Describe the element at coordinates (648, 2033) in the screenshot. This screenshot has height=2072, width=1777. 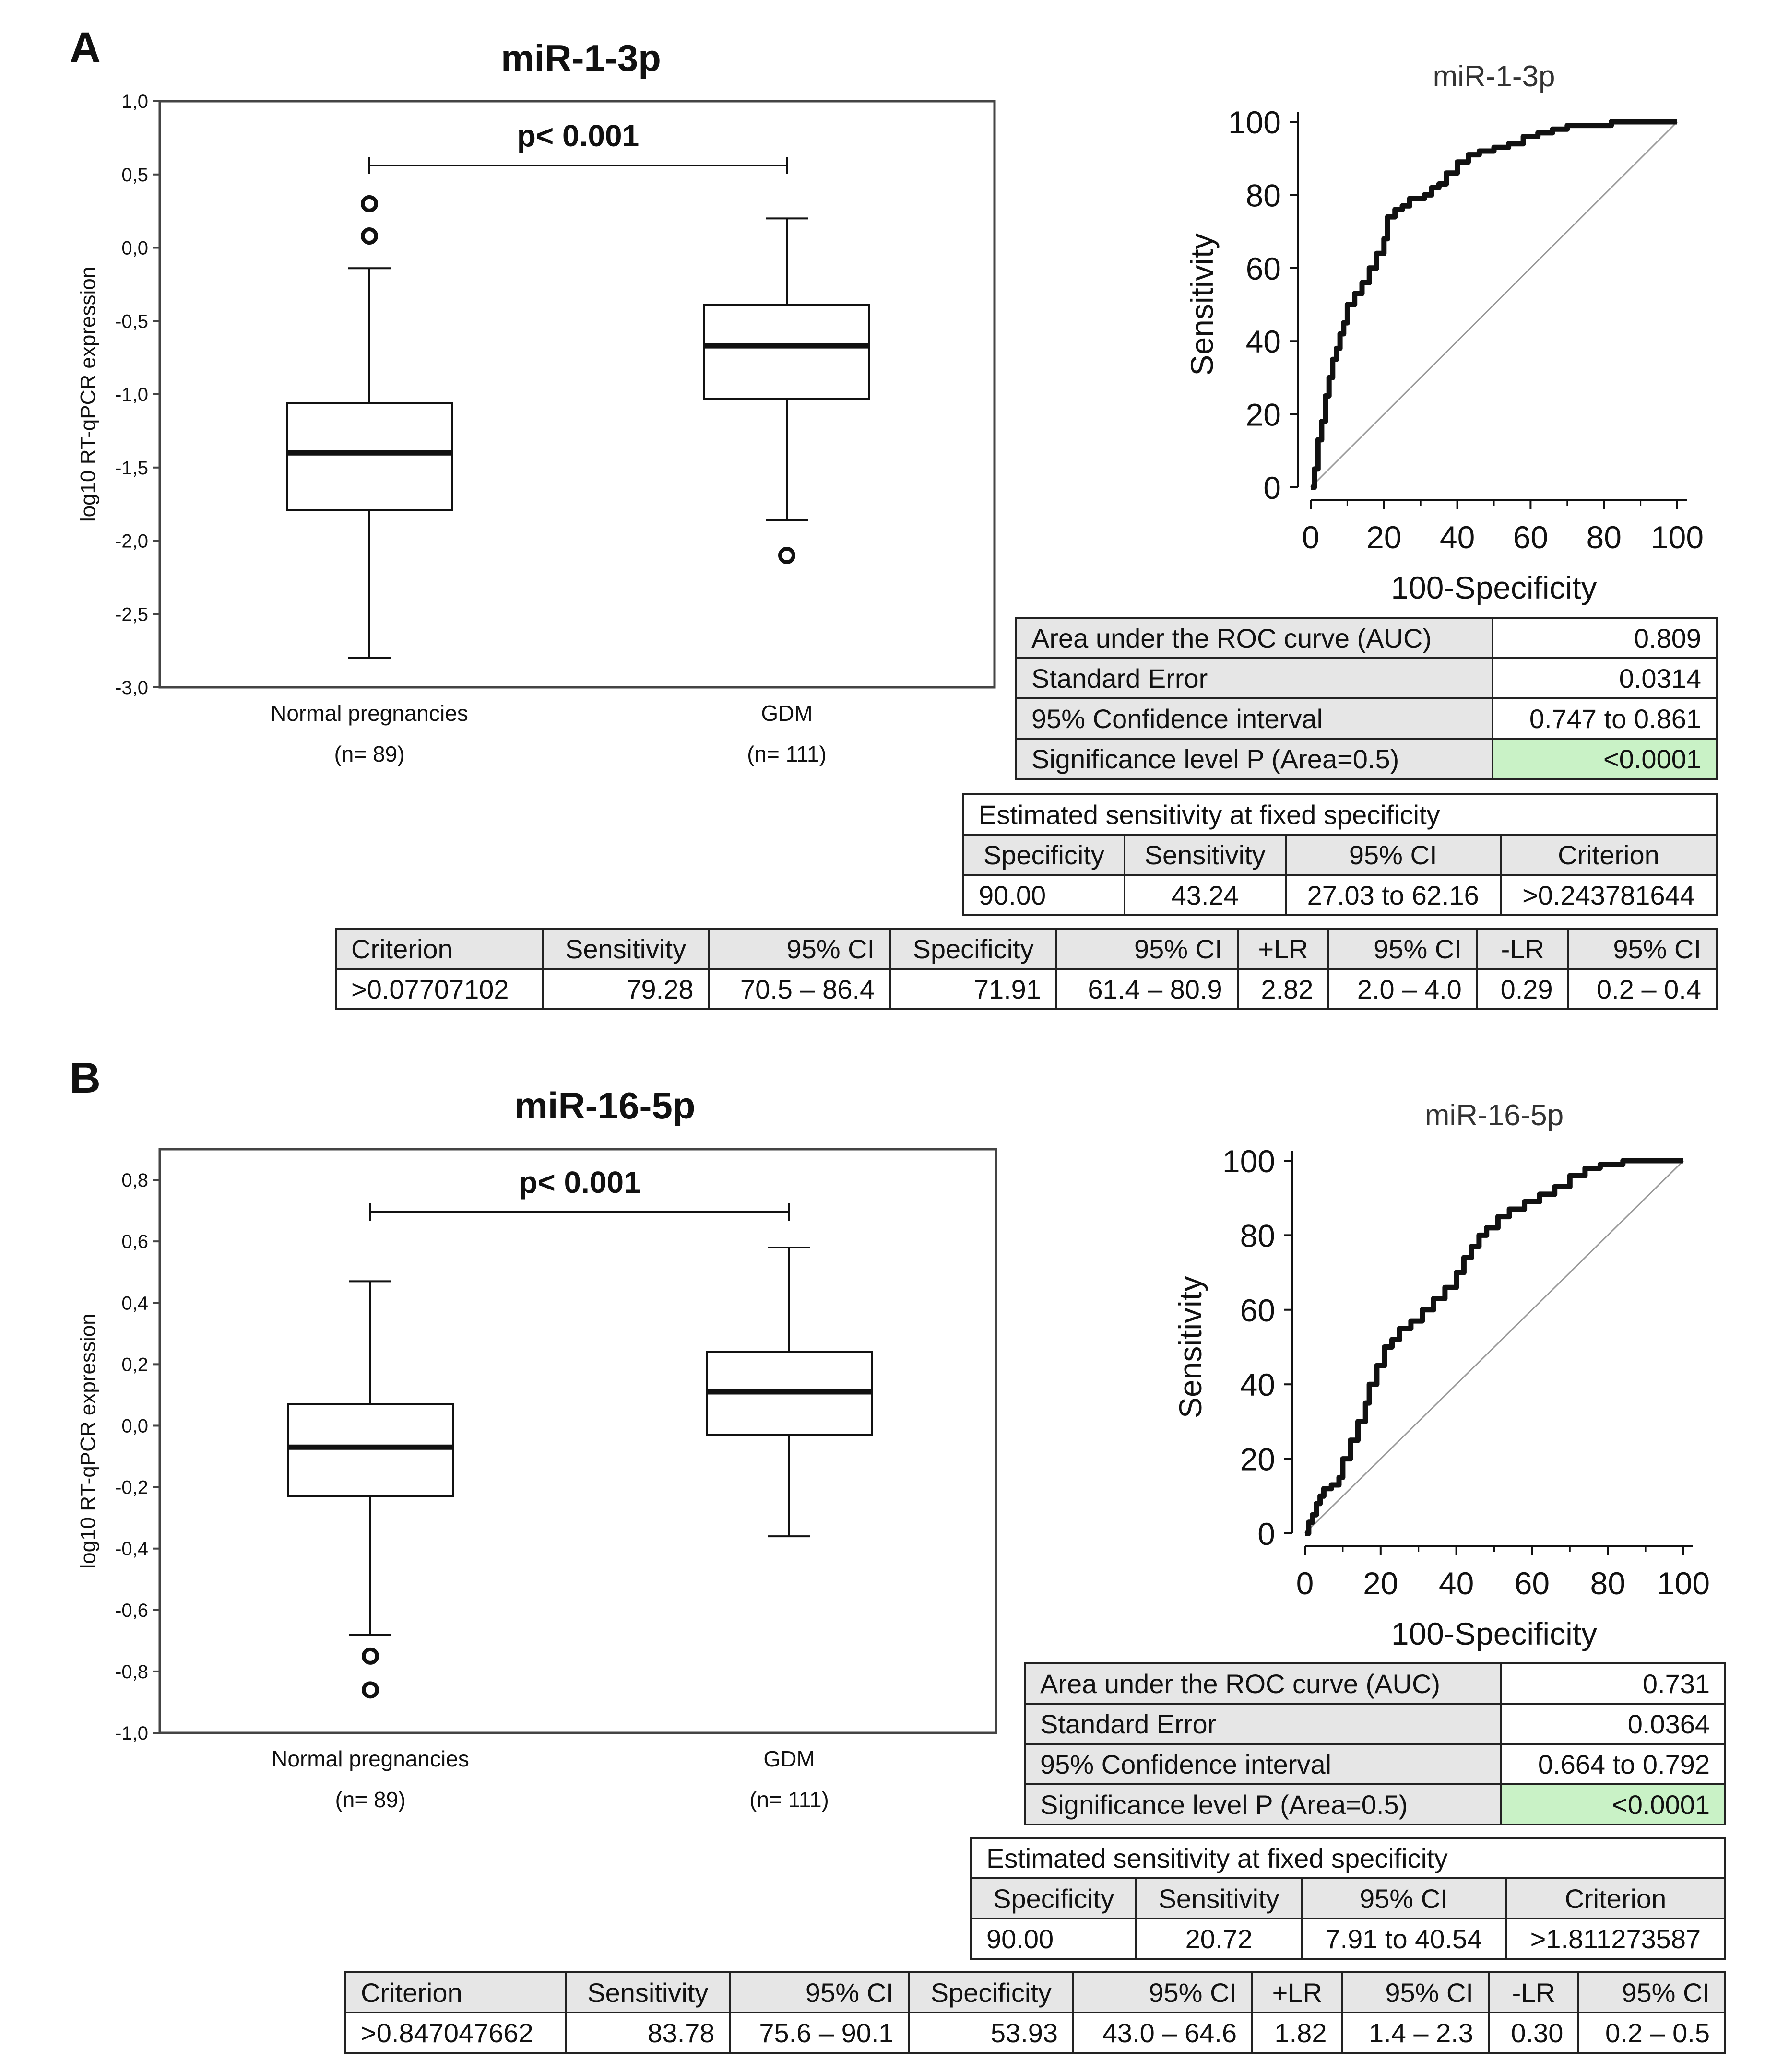
I see `crit-value: 83.78` at that location.